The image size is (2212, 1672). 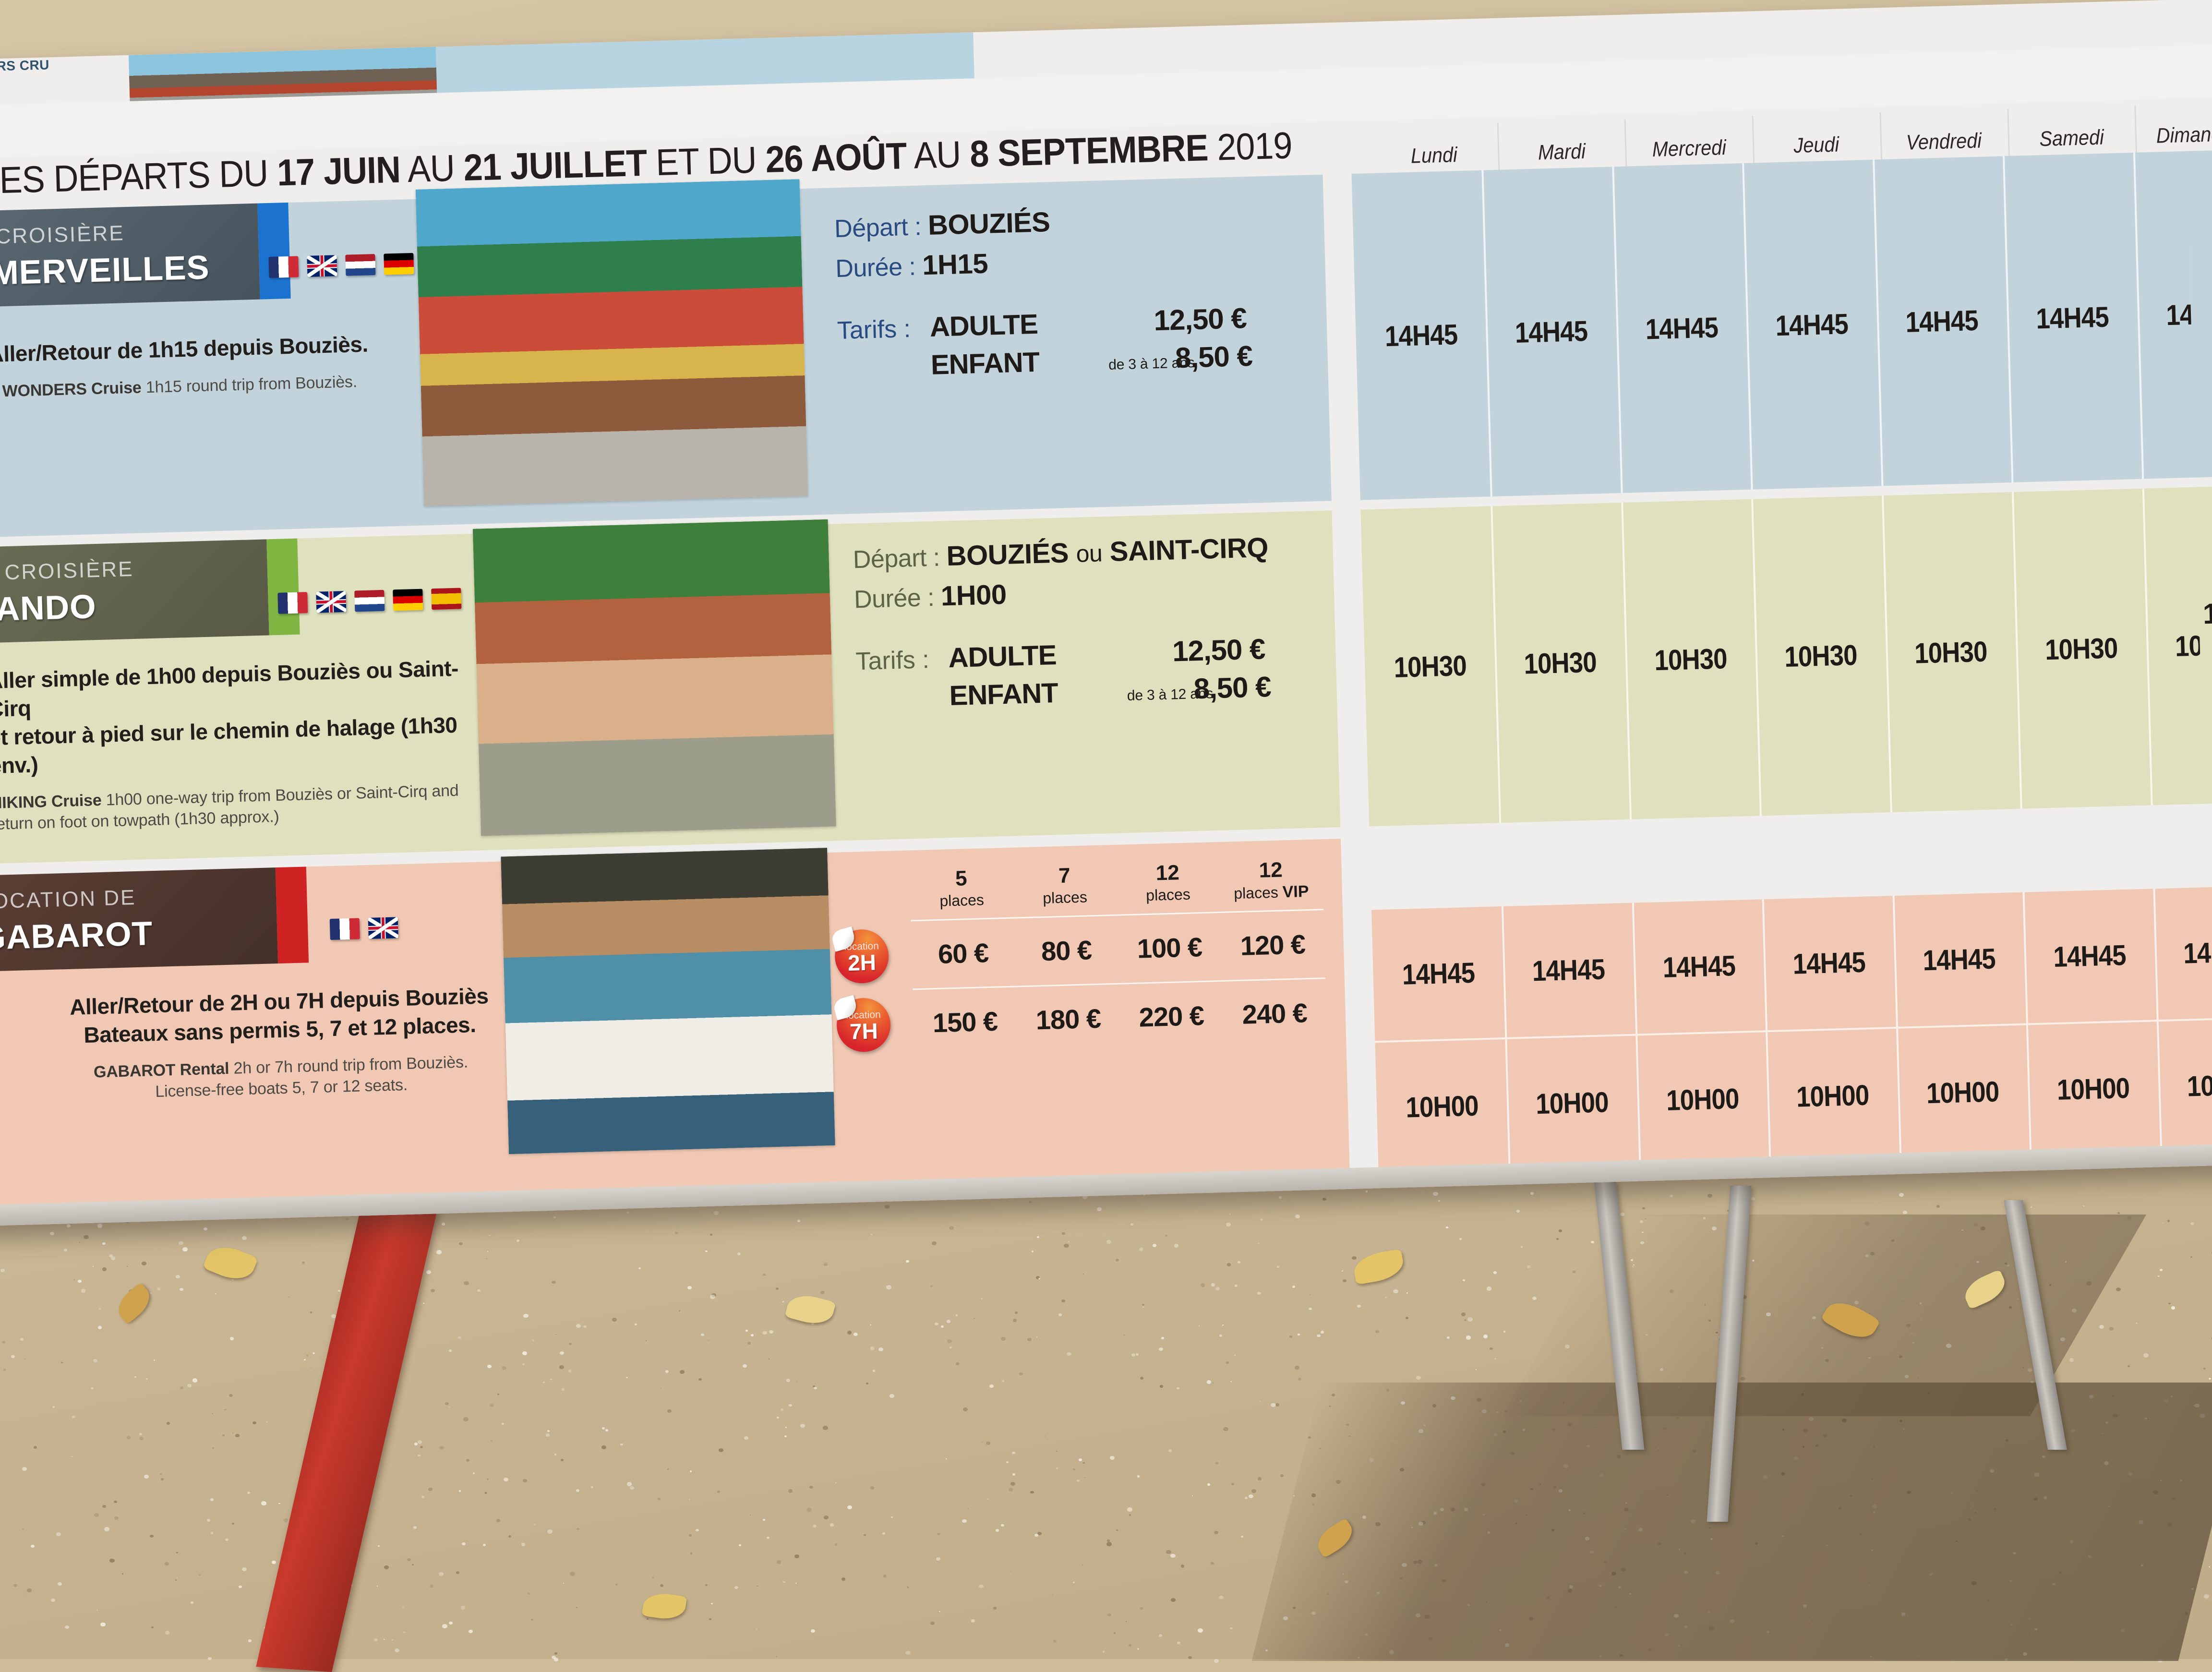 What do you see at coordinates (1816, 145) in the screenshot?
I see `day-label: Jeudi` at bounding box center [1816, 145].